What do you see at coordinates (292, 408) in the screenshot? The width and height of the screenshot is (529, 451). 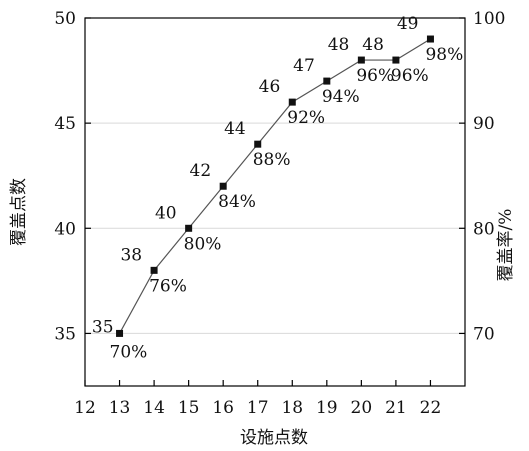 I see `x-tick-label: 18` at bounding box center [292, 408].